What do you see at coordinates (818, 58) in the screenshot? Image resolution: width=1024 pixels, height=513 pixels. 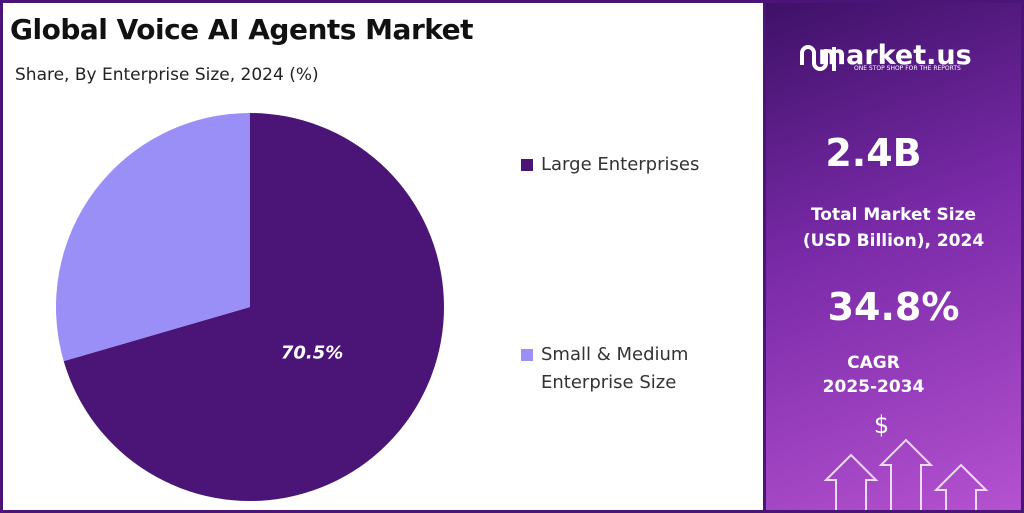 I see `logo-icon` at bounding box center [818, 58].